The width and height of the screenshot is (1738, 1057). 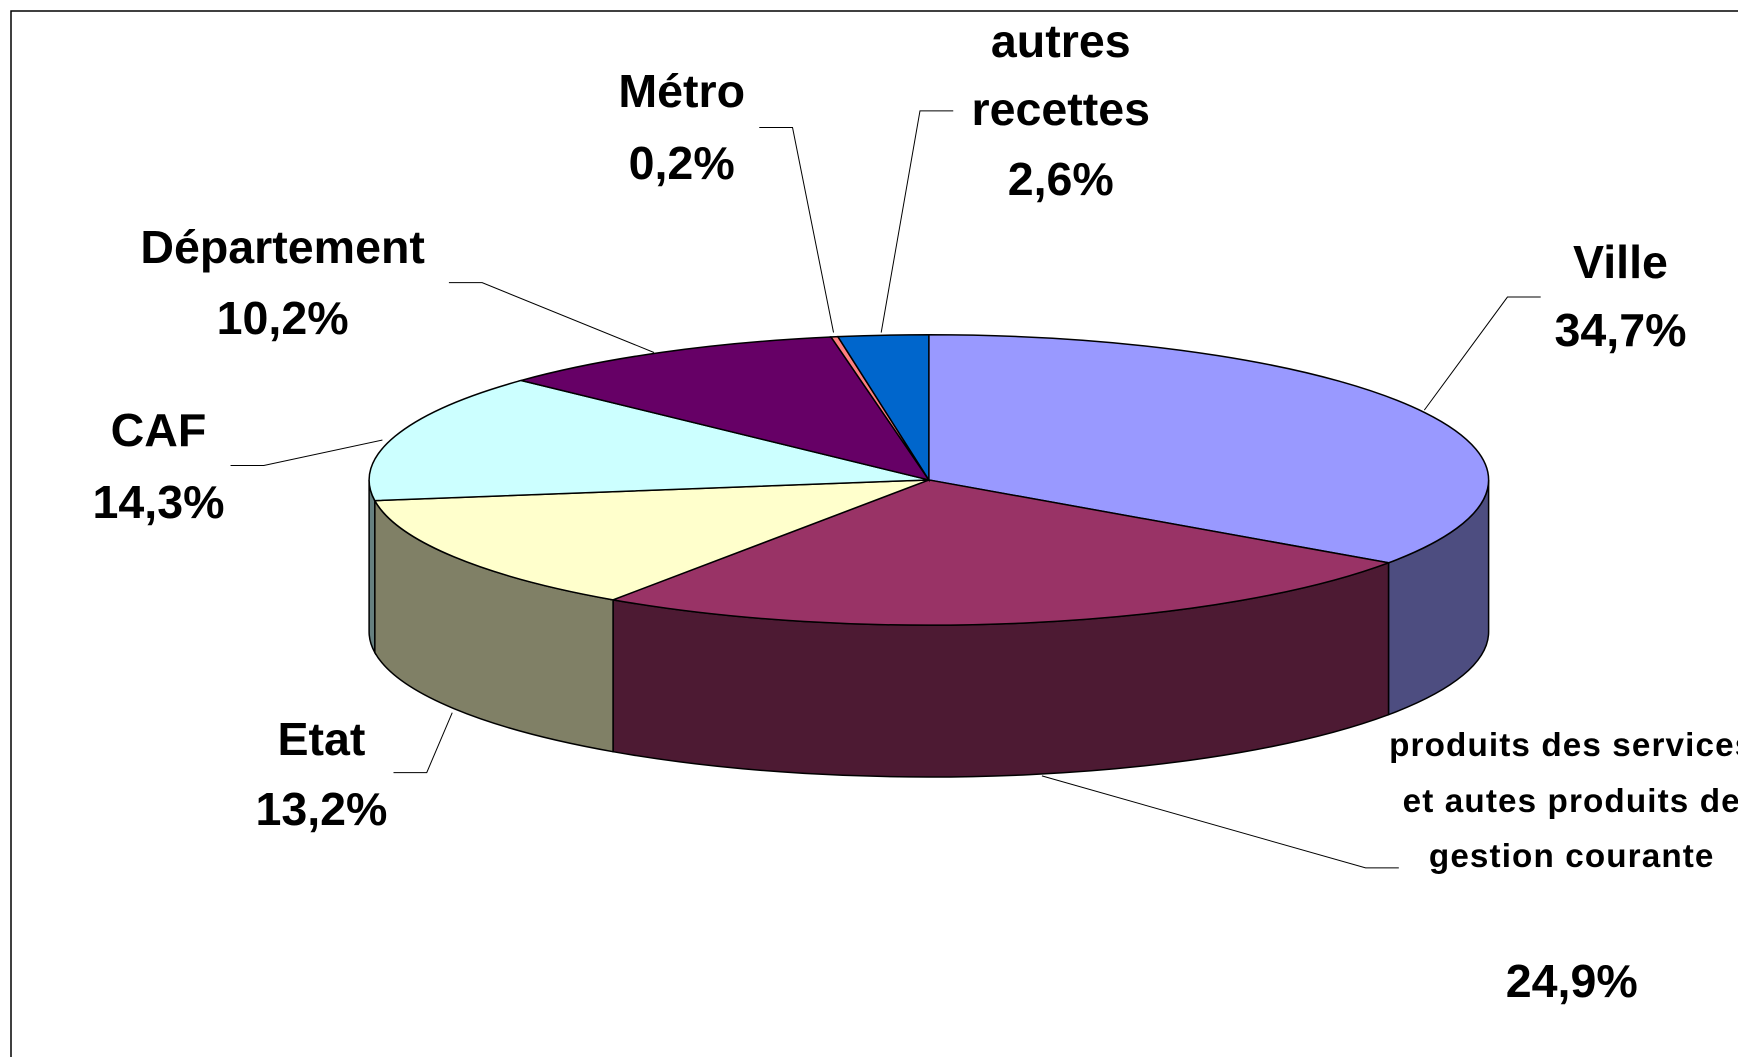 I want to click on value-label: 34,7%, so click(x=1620, y=329).